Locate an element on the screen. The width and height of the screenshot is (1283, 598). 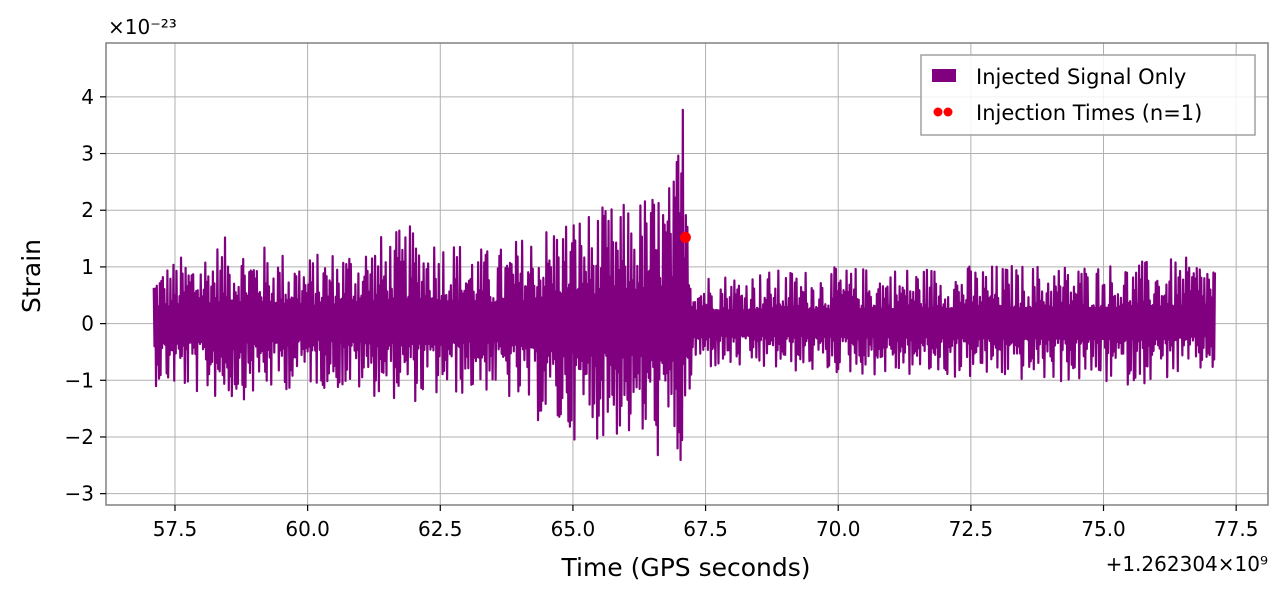
x-tick-label: 60.0 is located at coordinates (307, 529).